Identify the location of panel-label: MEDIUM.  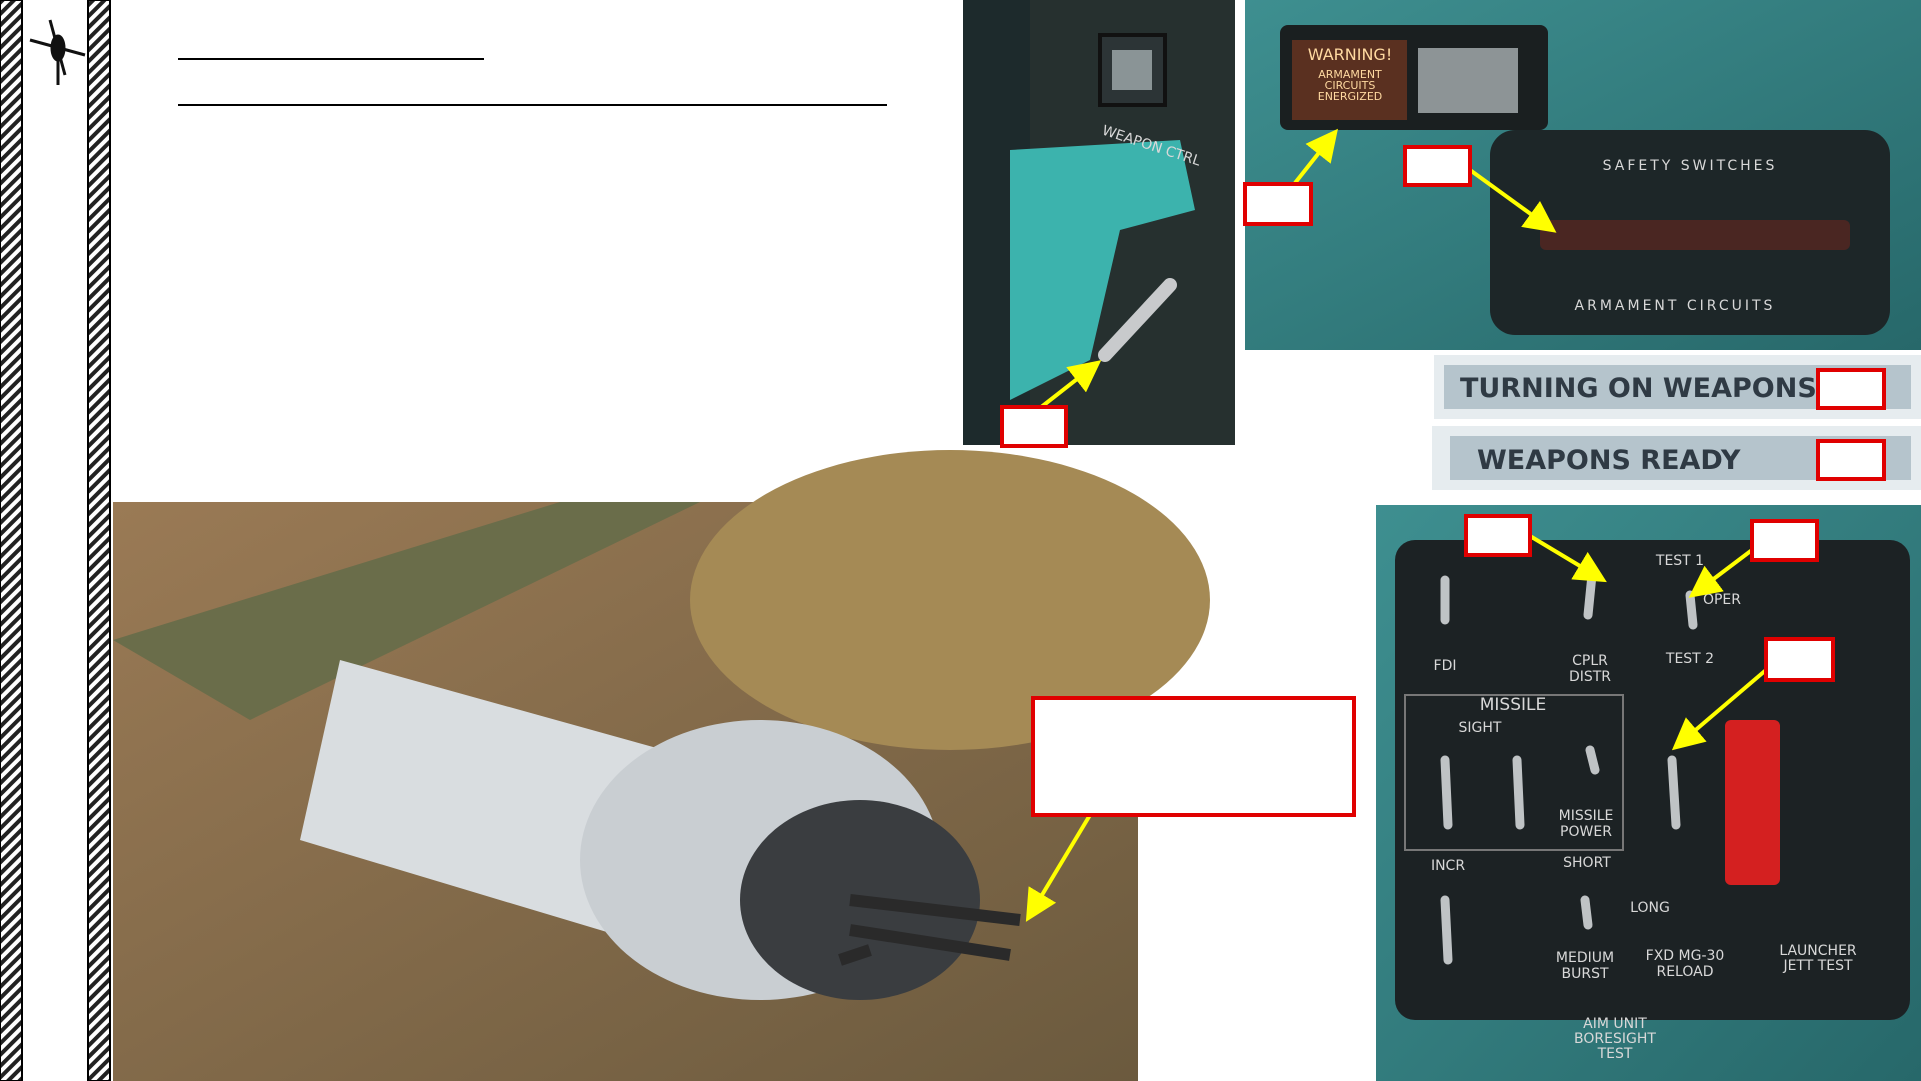
(1585, 958).